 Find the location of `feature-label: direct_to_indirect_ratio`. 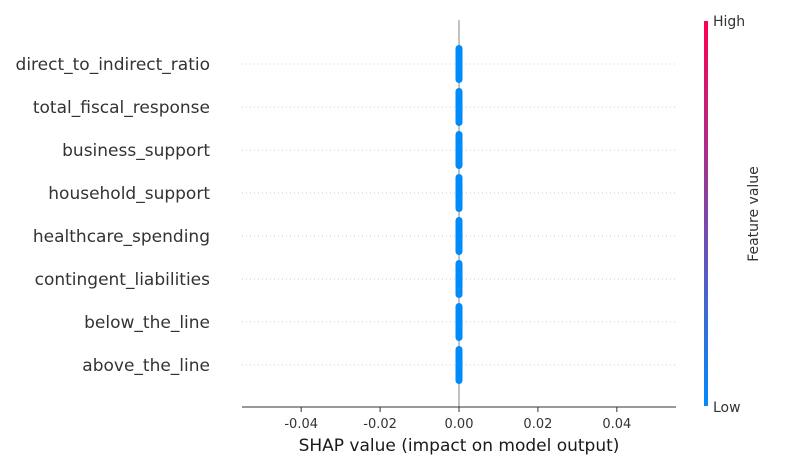

feature-label: direct_to_indirect_ratio is located at coordinates (113, 65).